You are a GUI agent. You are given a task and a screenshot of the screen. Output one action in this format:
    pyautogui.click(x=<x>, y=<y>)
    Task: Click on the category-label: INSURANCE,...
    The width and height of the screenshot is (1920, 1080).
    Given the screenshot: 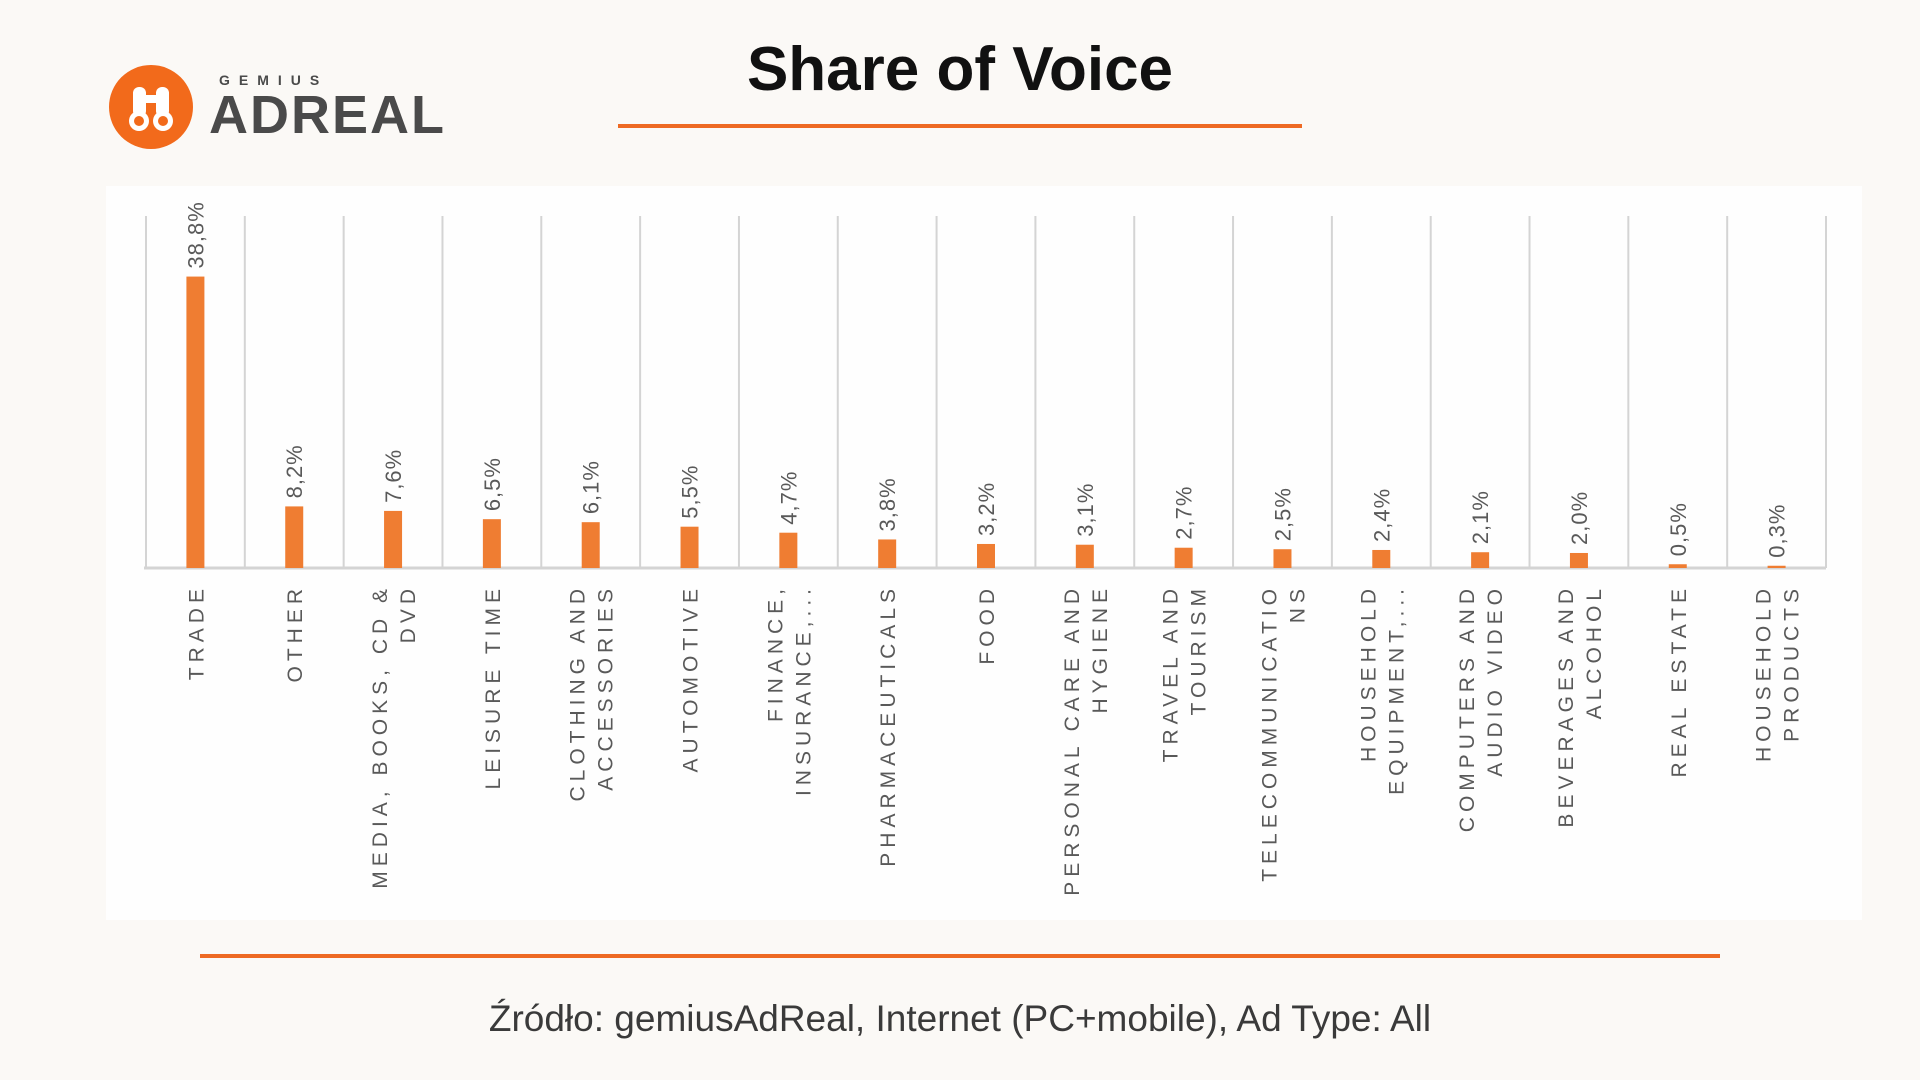 What is the action you would take?
    pyautogui.click(x=803, y=690)
    